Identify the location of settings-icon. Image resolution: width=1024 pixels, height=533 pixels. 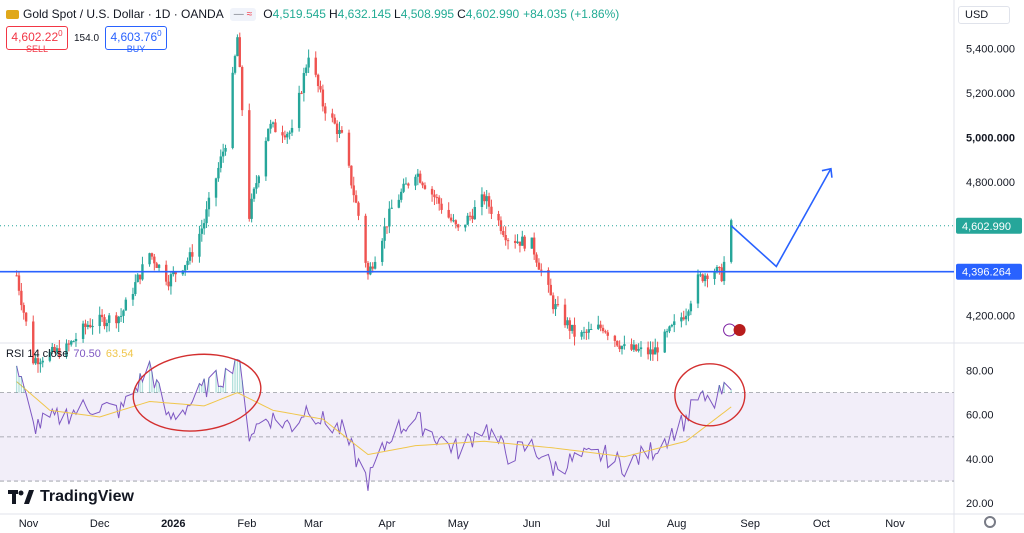
(990, 522).